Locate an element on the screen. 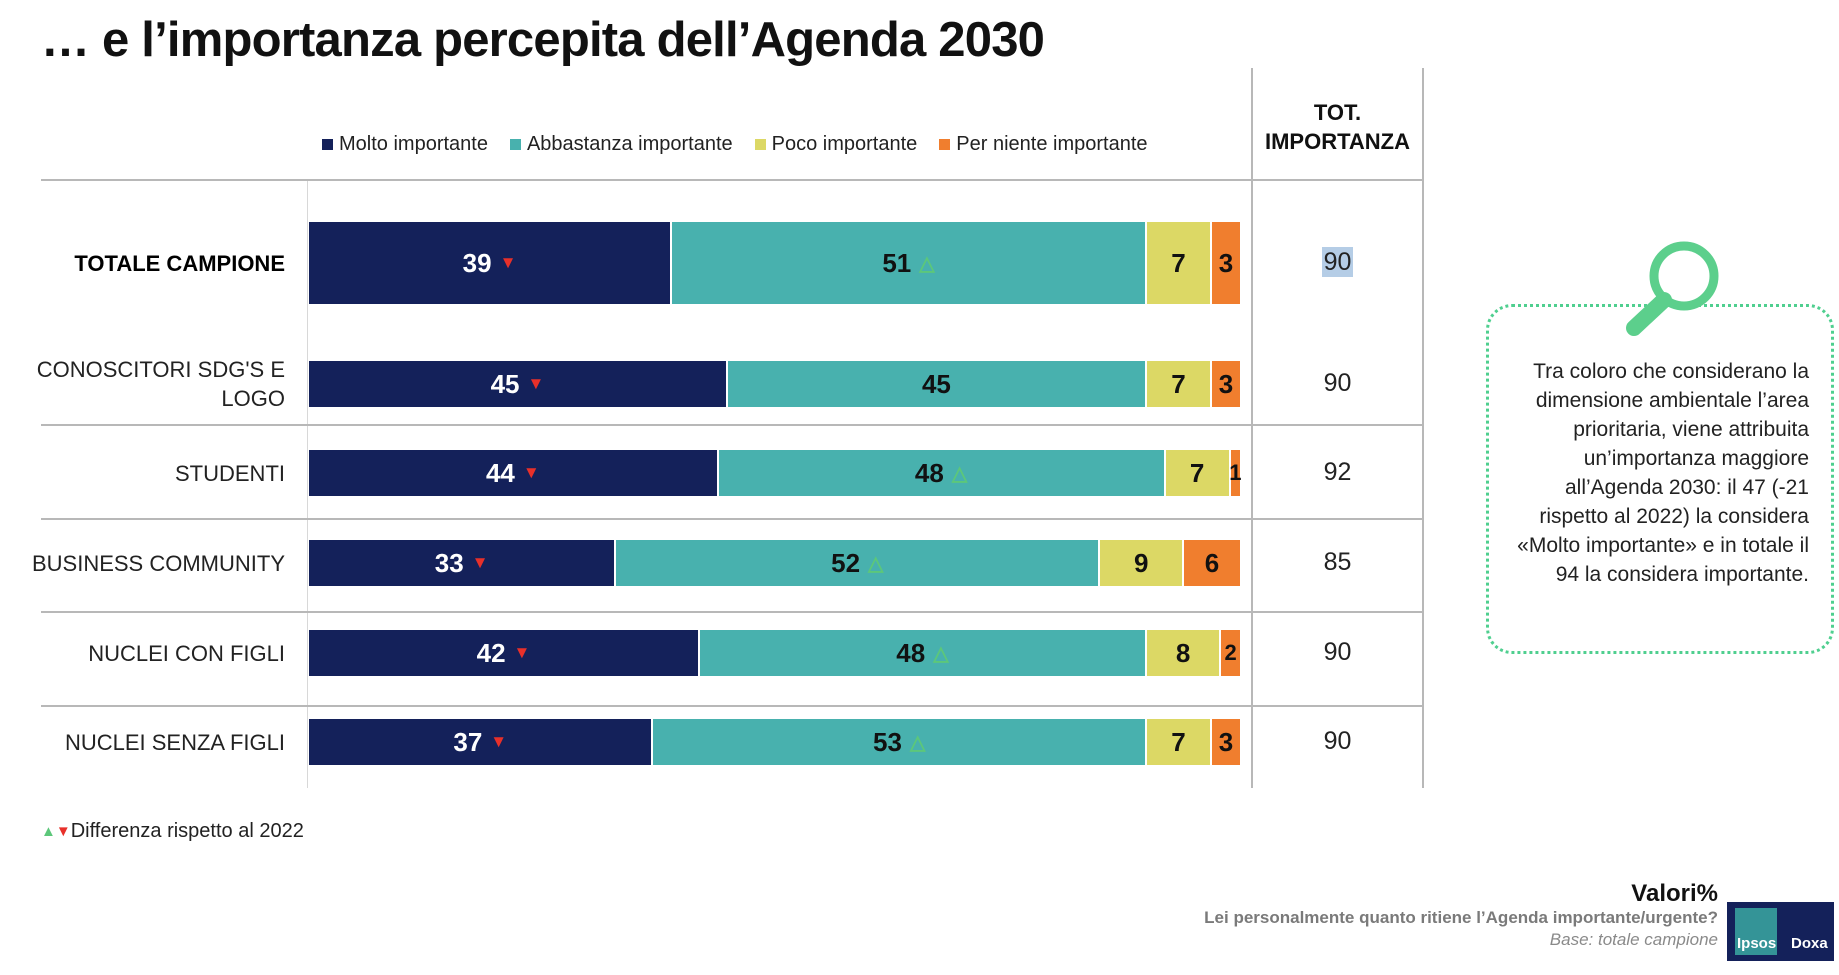 The height and width of the screenshot is (975, 1839). bar-segment-abbastanza: 45 is located at coordinates (937, 384).